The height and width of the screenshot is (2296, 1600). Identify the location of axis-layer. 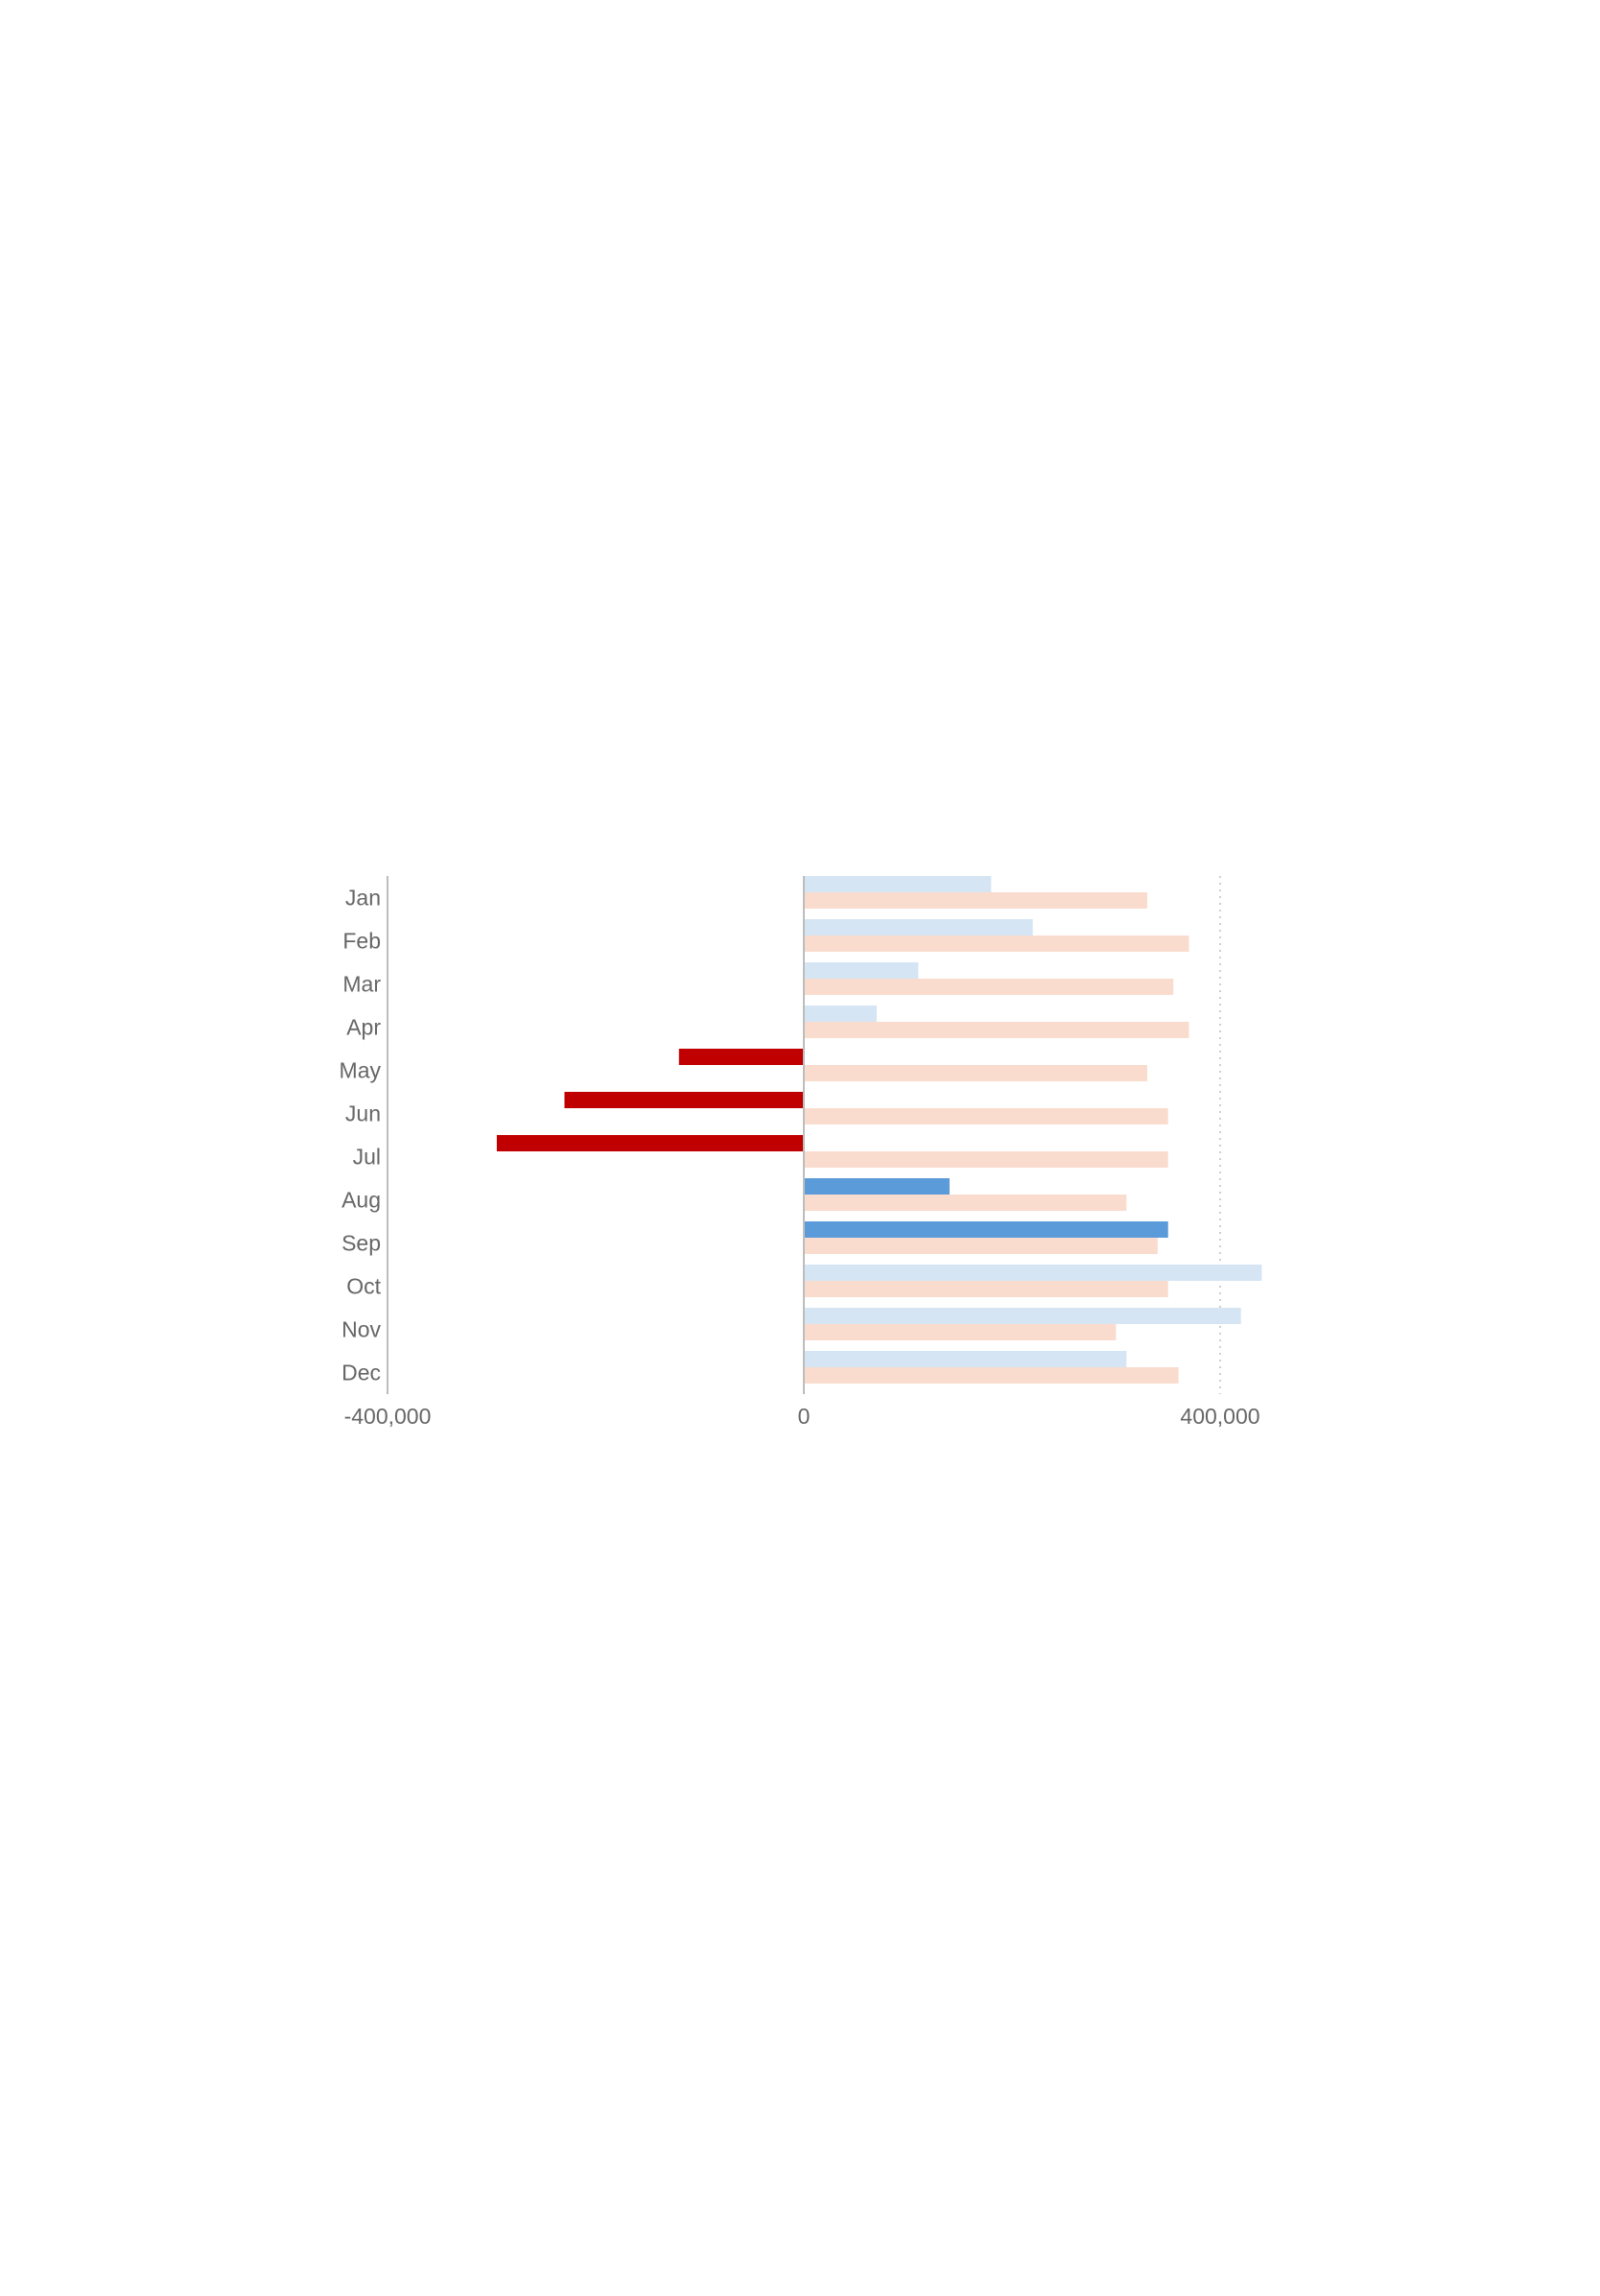
(596, 1135).